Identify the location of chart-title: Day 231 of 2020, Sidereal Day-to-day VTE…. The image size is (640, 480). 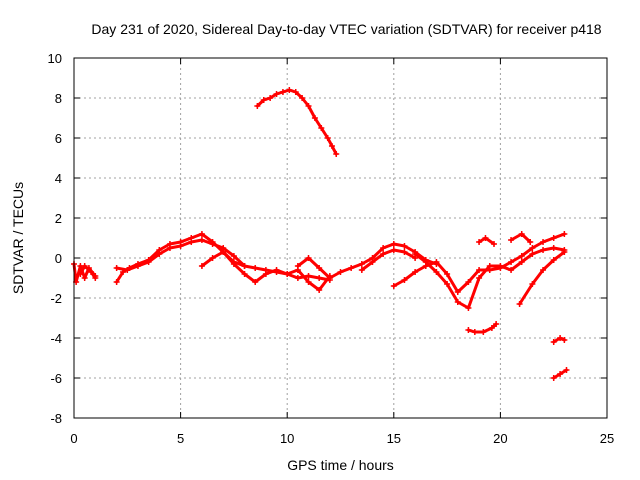
(346, 29).